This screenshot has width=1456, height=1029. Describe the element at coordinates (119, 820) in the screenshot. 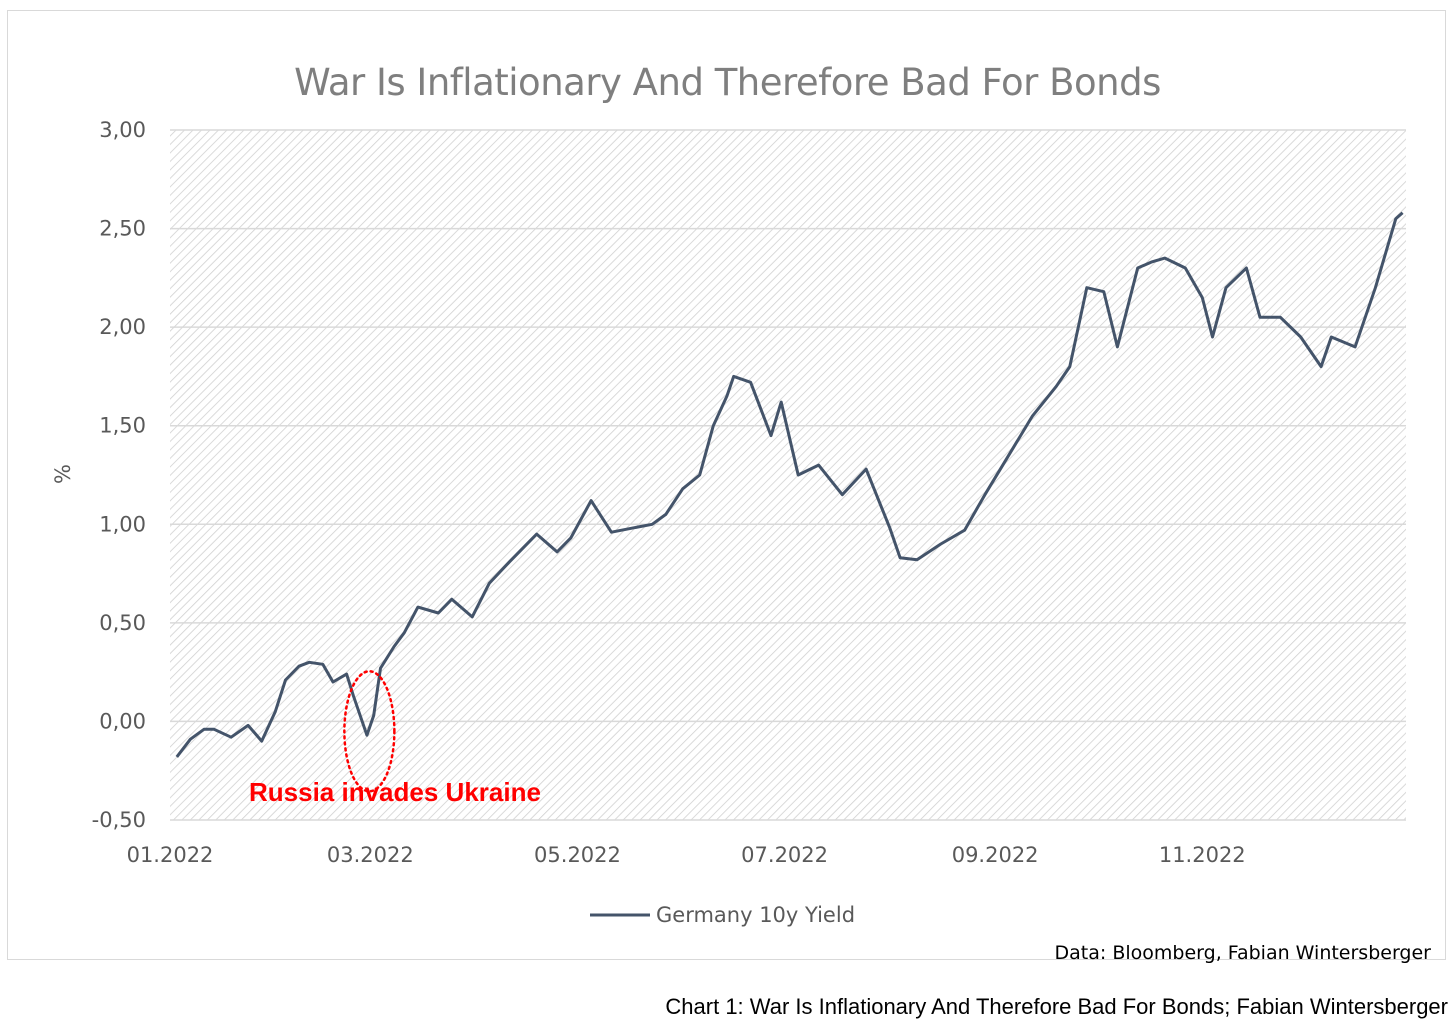

I see `y-tick-label: -0,50` at that location.